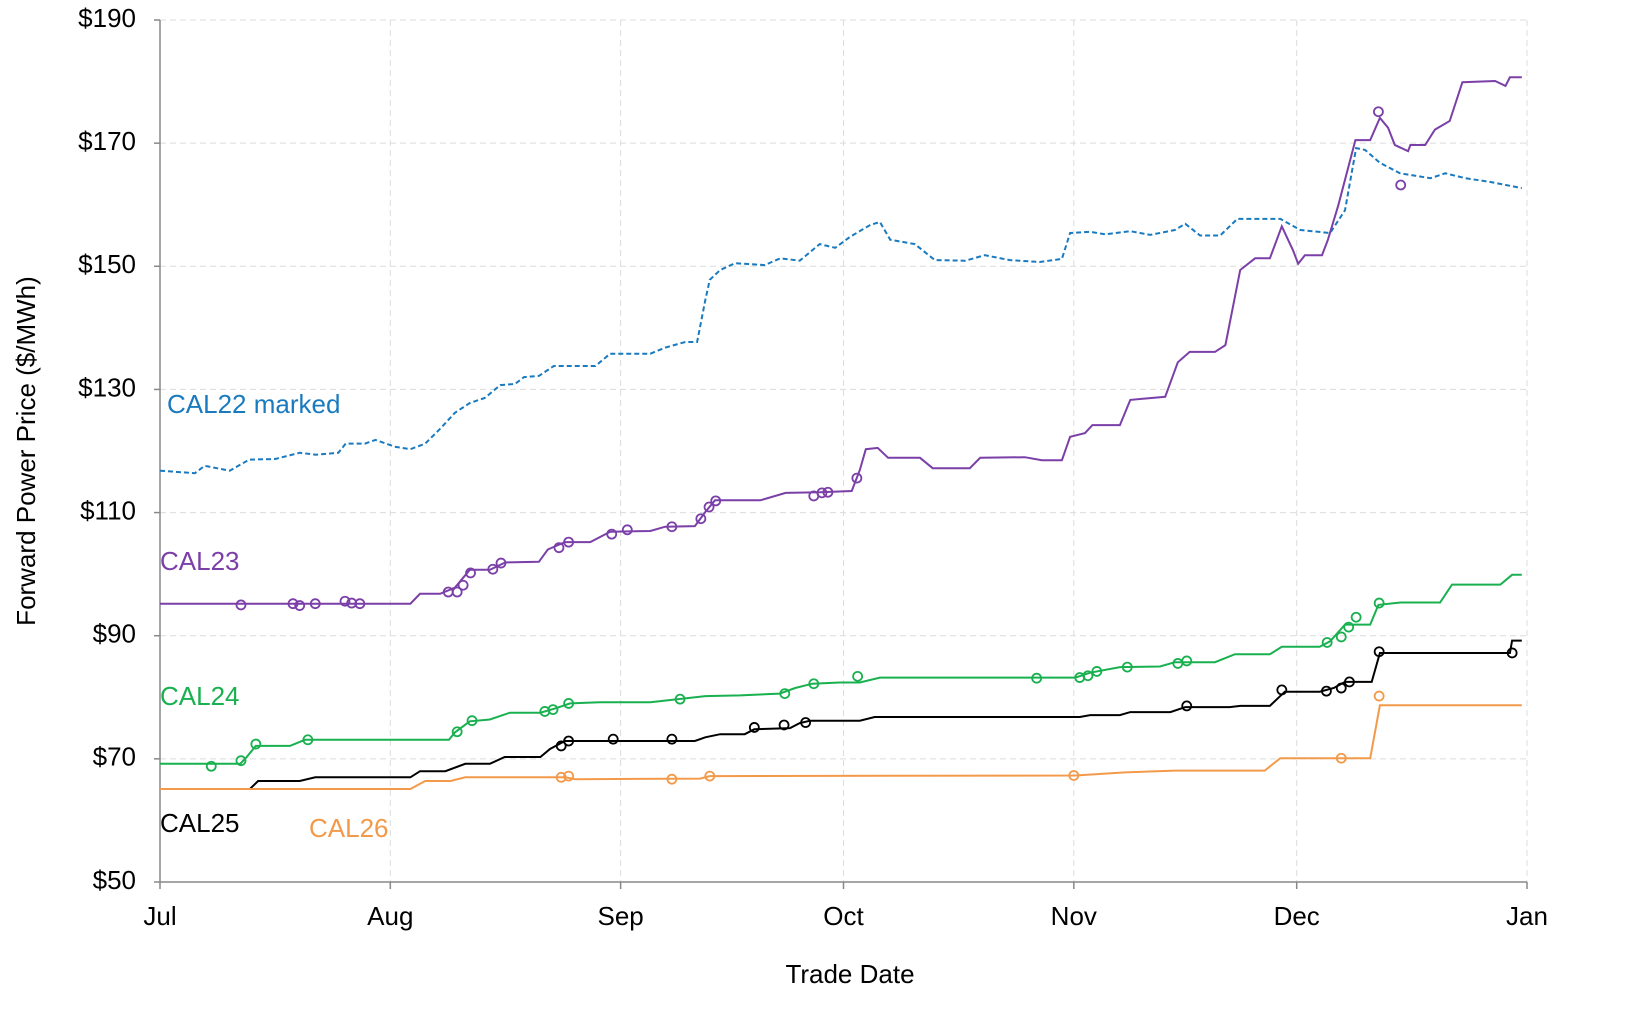  I want to click on y-tick-label: $130, so click(107, 387).